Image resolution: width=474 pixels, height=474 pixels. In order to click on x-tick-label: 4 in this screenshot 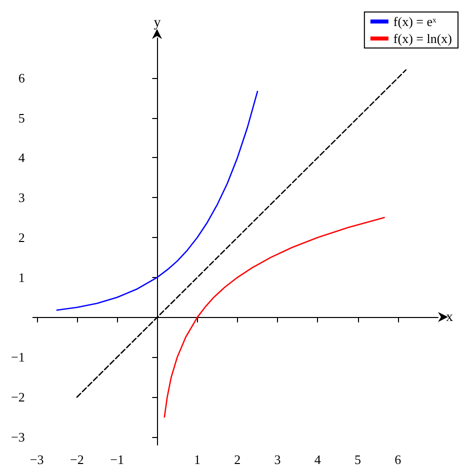, I will do `click(318, 459)`.